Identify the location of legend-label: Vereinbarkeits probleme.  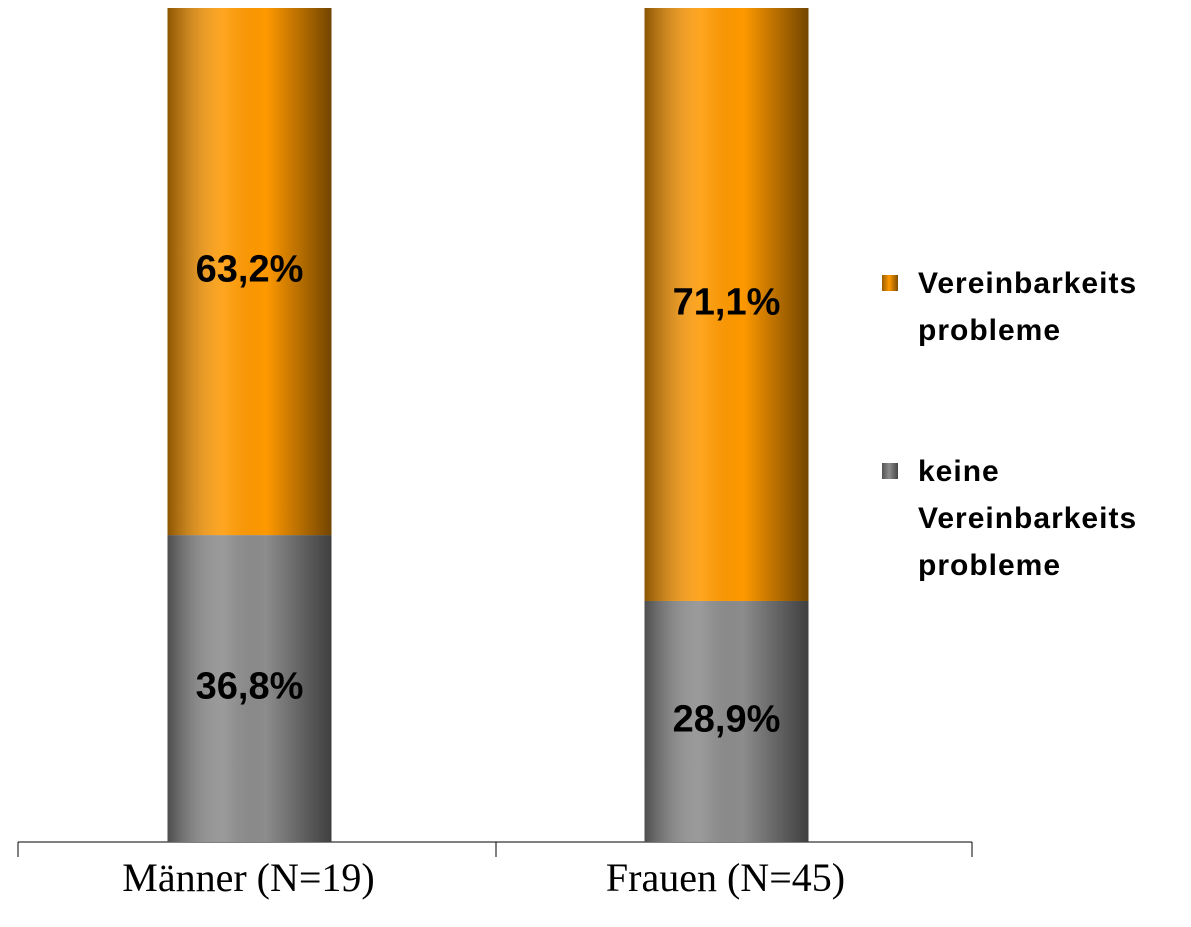
(1028, 307).